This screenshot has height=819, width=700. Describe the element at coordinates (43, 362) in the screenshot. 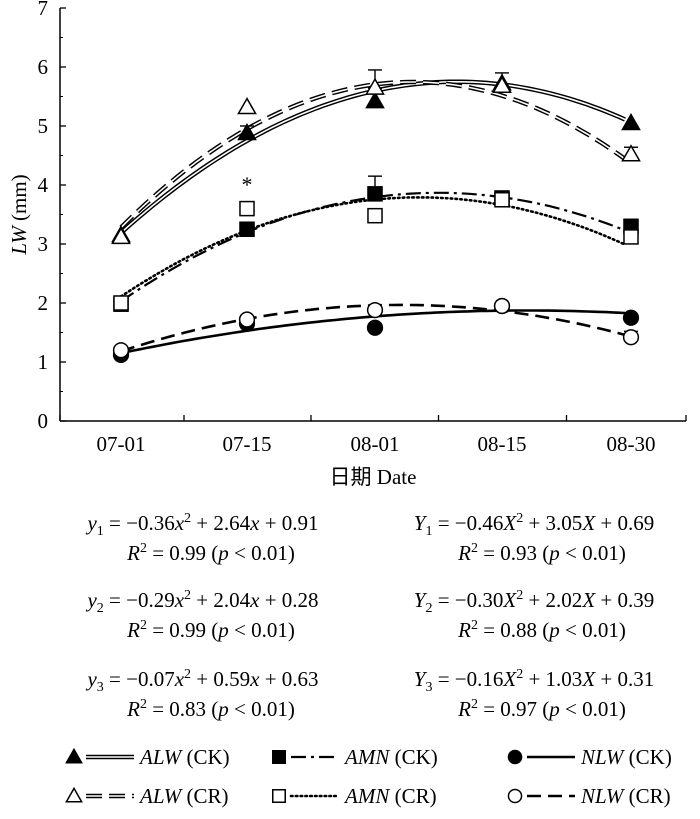

I see `y-tick-label: 1` at that location.